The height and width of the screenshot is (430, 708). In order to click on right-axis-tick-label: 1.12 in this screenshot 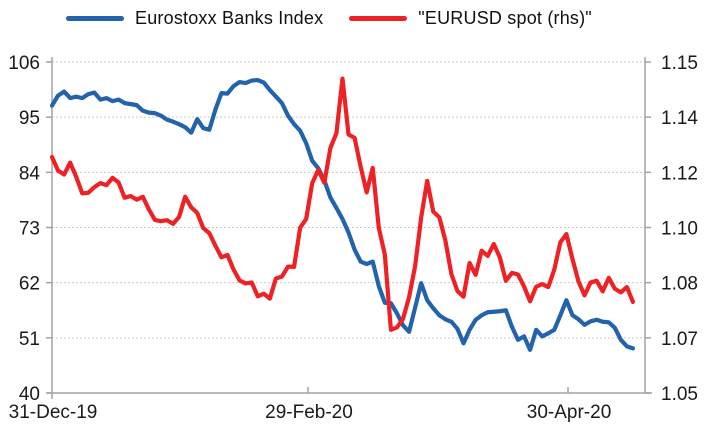, I will do `click(679, 173)`.